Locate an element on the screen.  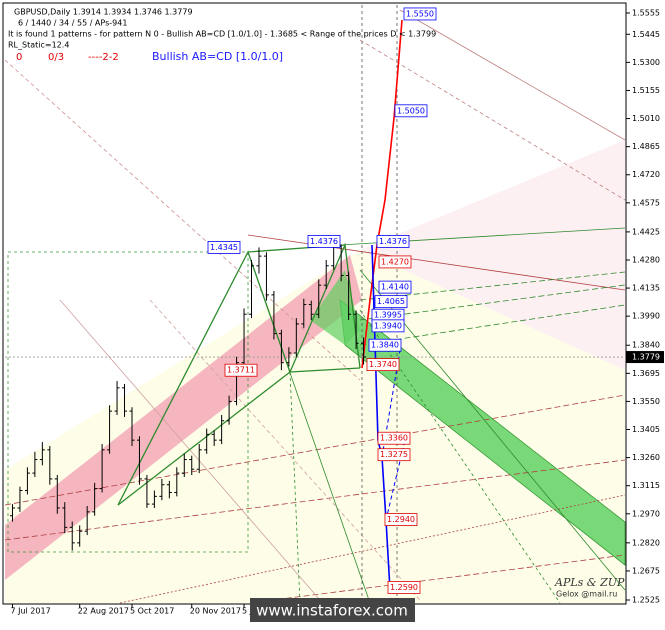
x-tick-label: 20 Nov 2017 is located at coordinates (215, 611).